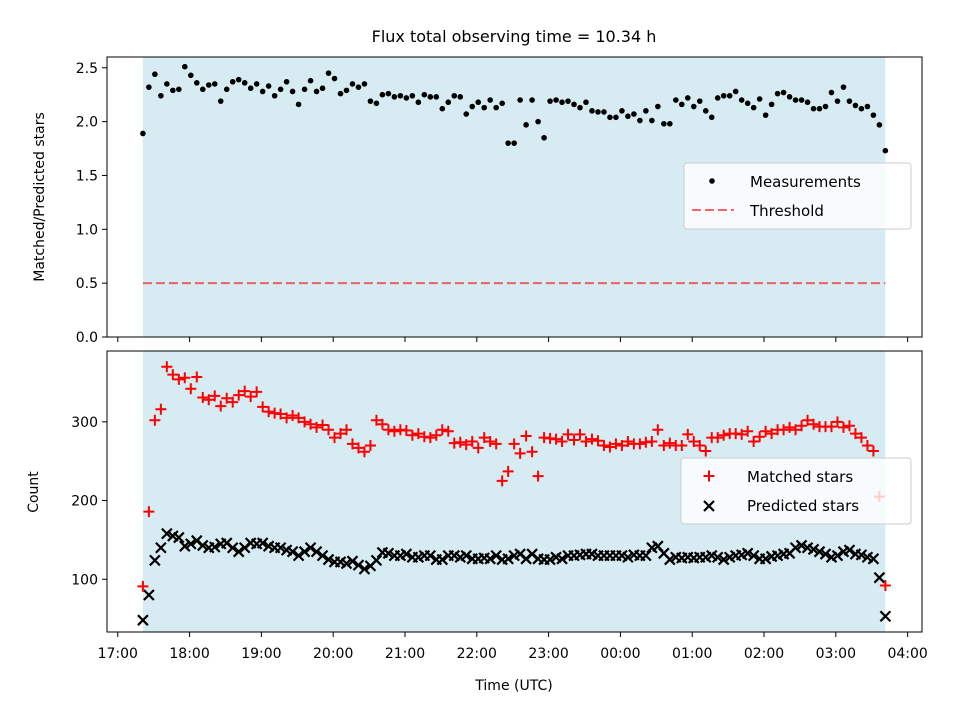 The height and width of the screenshot is (720, 960). I want to click on legend-x-glyph, so click(709, 506).